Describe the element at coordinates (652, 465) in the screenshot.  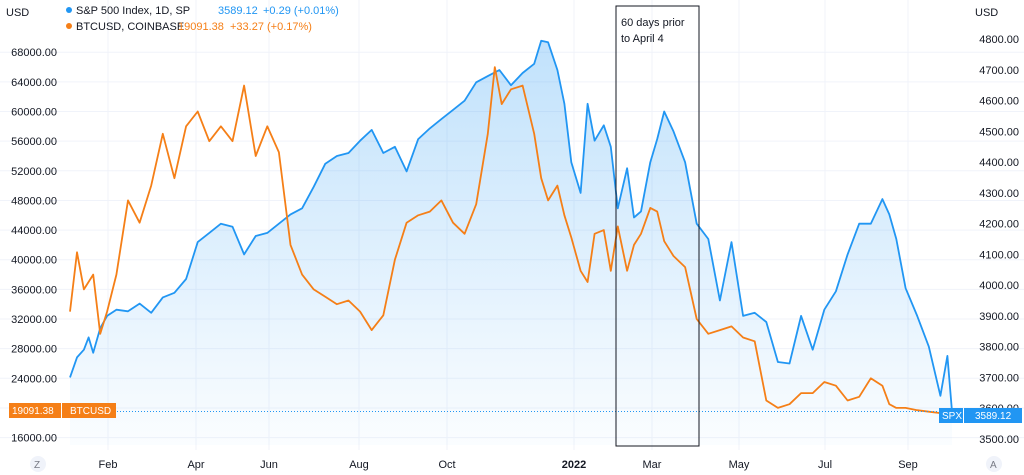
I see `x-tick-label: Mar` at that location.